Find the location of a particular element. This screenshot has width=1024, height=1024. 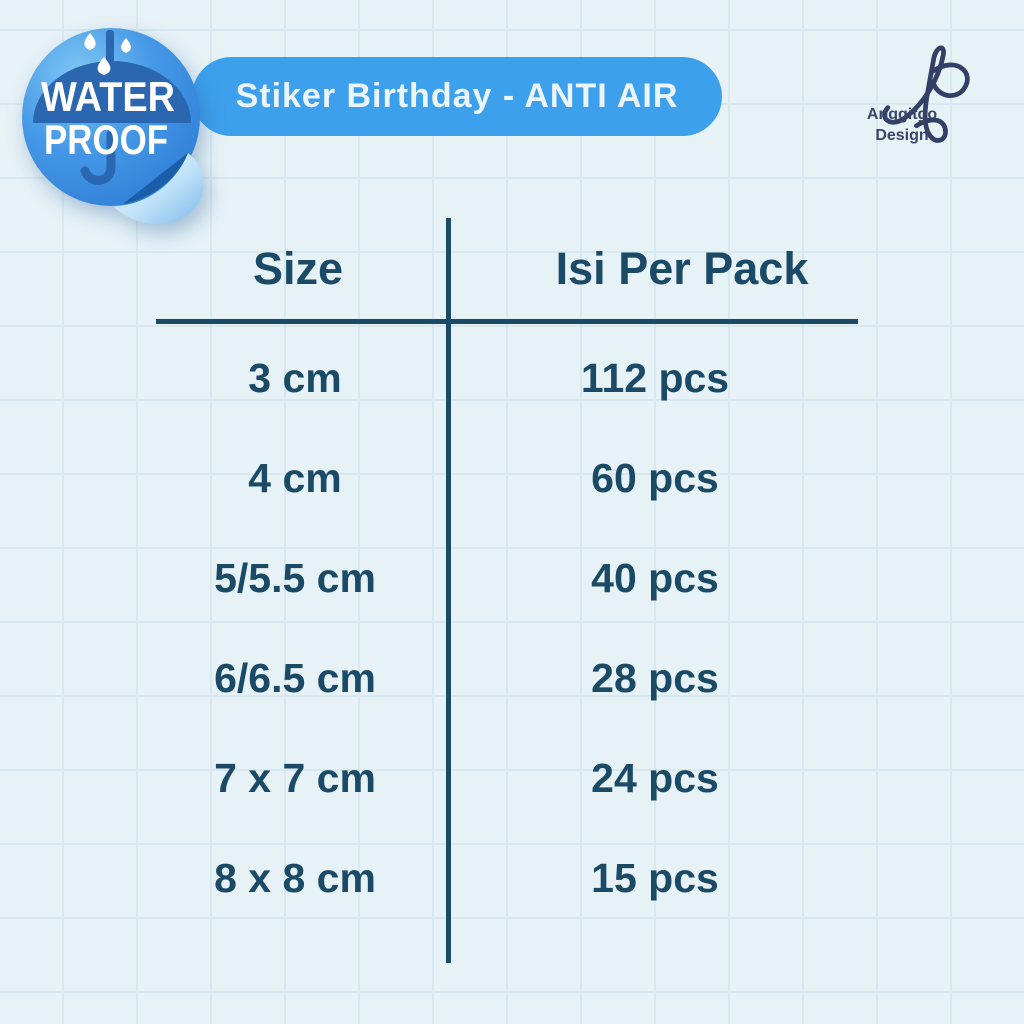

brand-name-line1: Anggitgo is located at coordinates (902, 114).